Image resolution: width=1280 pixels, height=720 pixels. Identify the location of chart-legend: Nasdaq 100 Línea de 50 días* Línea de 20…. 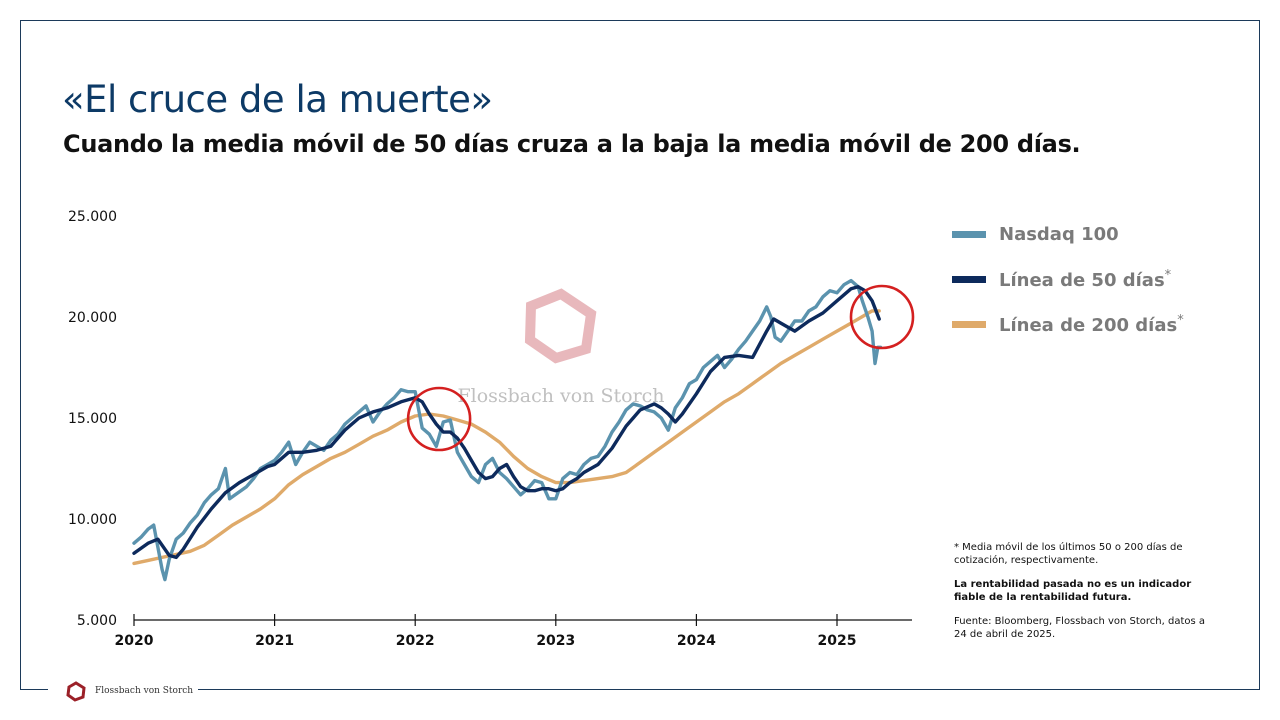
(1068, 279).